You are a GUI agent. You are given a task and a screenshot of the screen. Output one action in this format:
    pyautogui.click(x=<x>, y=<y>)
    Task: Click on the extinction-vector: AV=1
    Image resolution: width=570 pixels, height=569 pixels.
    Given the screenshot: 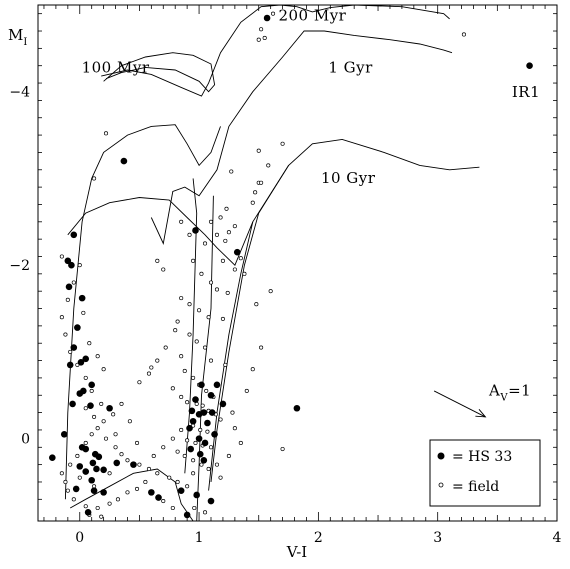 What is the action you would take?
    pyautogui.click(x=482, y=399)
    